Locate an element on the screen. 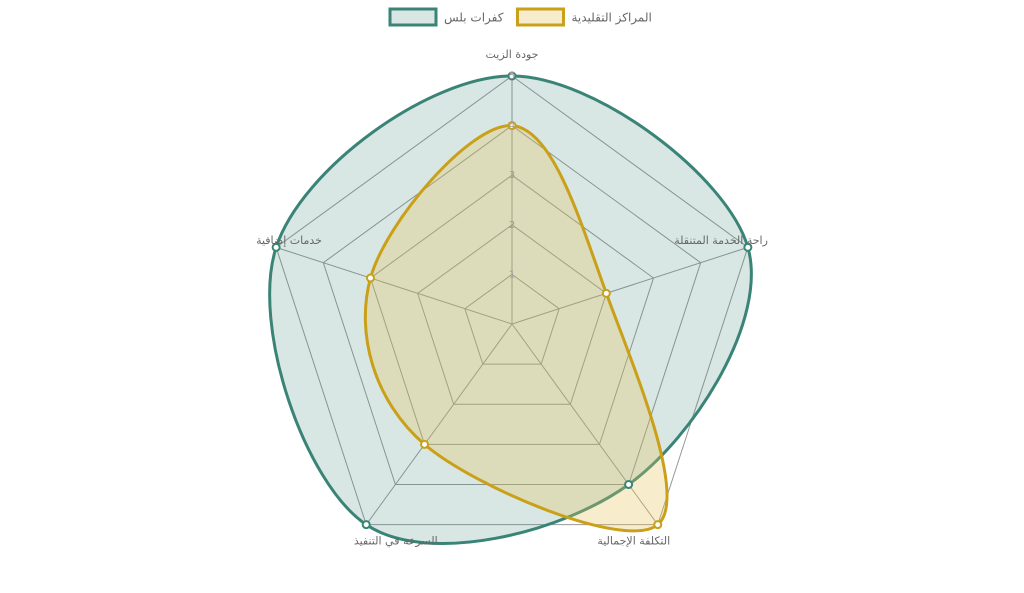 This screenshot has height=593, width=1024. axis-label: السرعة في التنفيذ is located at coordinates (396, 541).